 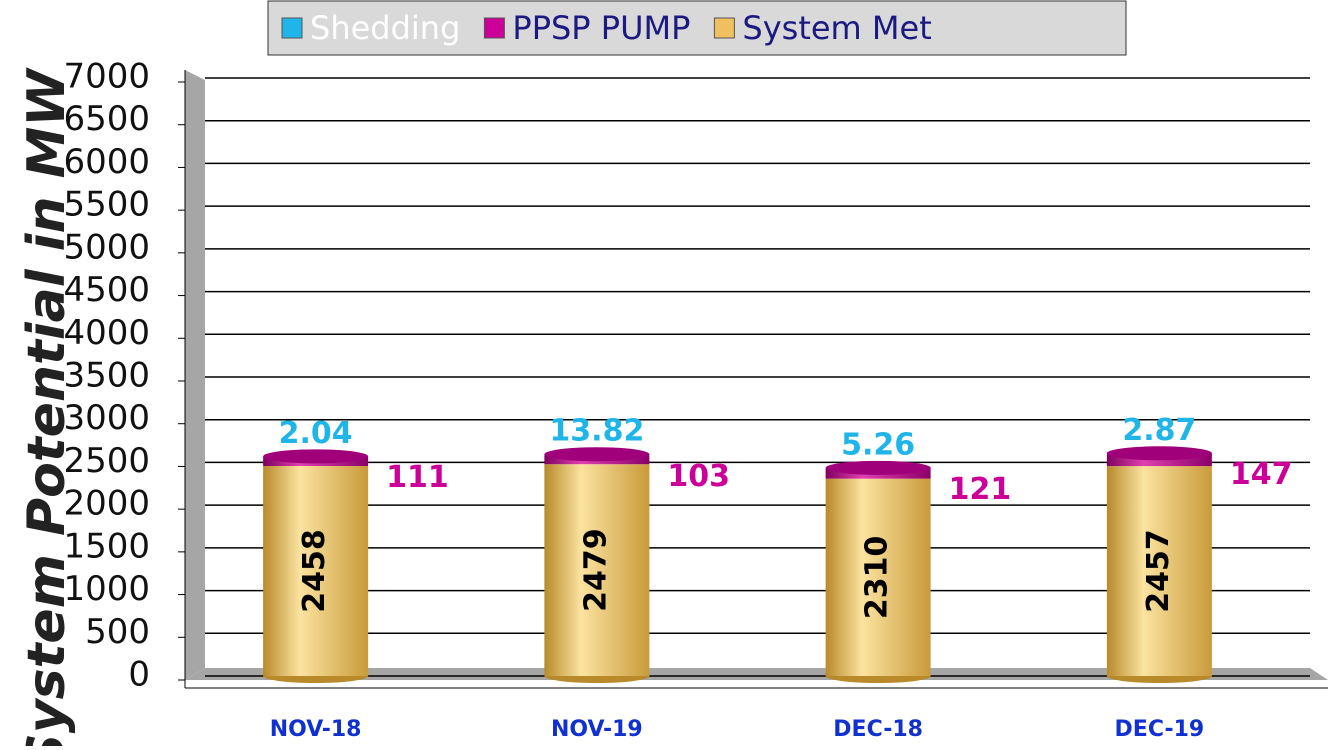 What do you see at coordinates (1160, 729) in the screenshot?
I see `x-tick-label: DEC-19` at bounding box center [1160, 729].